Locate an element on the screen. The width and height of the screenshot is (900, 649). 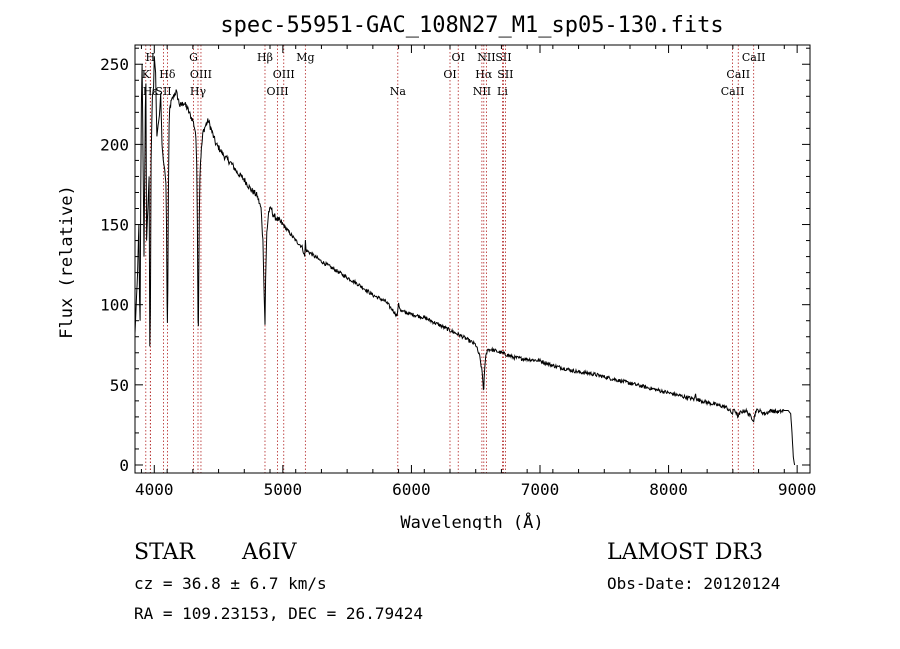
obs-date: Obs-Date: 20120124 is located at coordinates (694, 583).